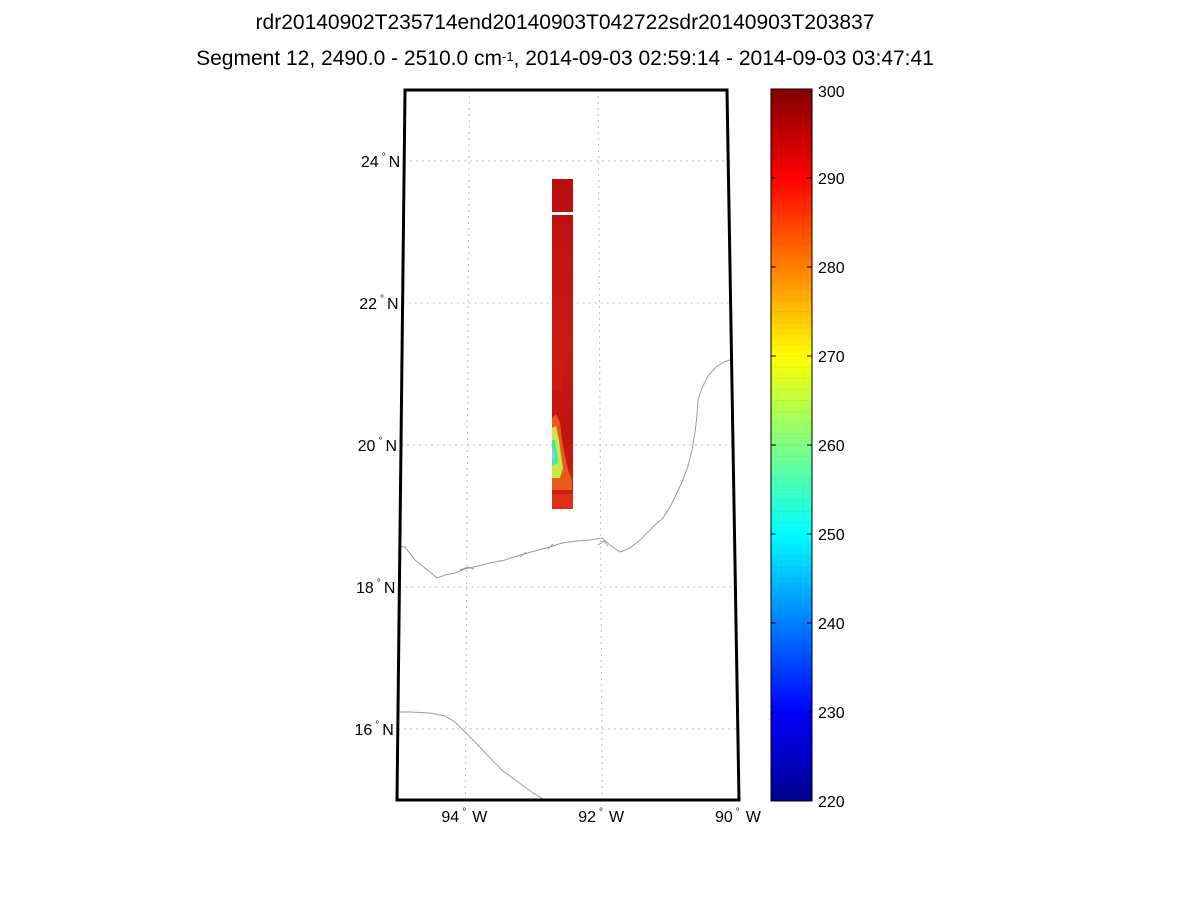 The width and height of the screenshot is (1200, 900). Describe the element at coordinates (831, 713) in the screenshot. I see `colorbar-tick-label: 230` at that location.